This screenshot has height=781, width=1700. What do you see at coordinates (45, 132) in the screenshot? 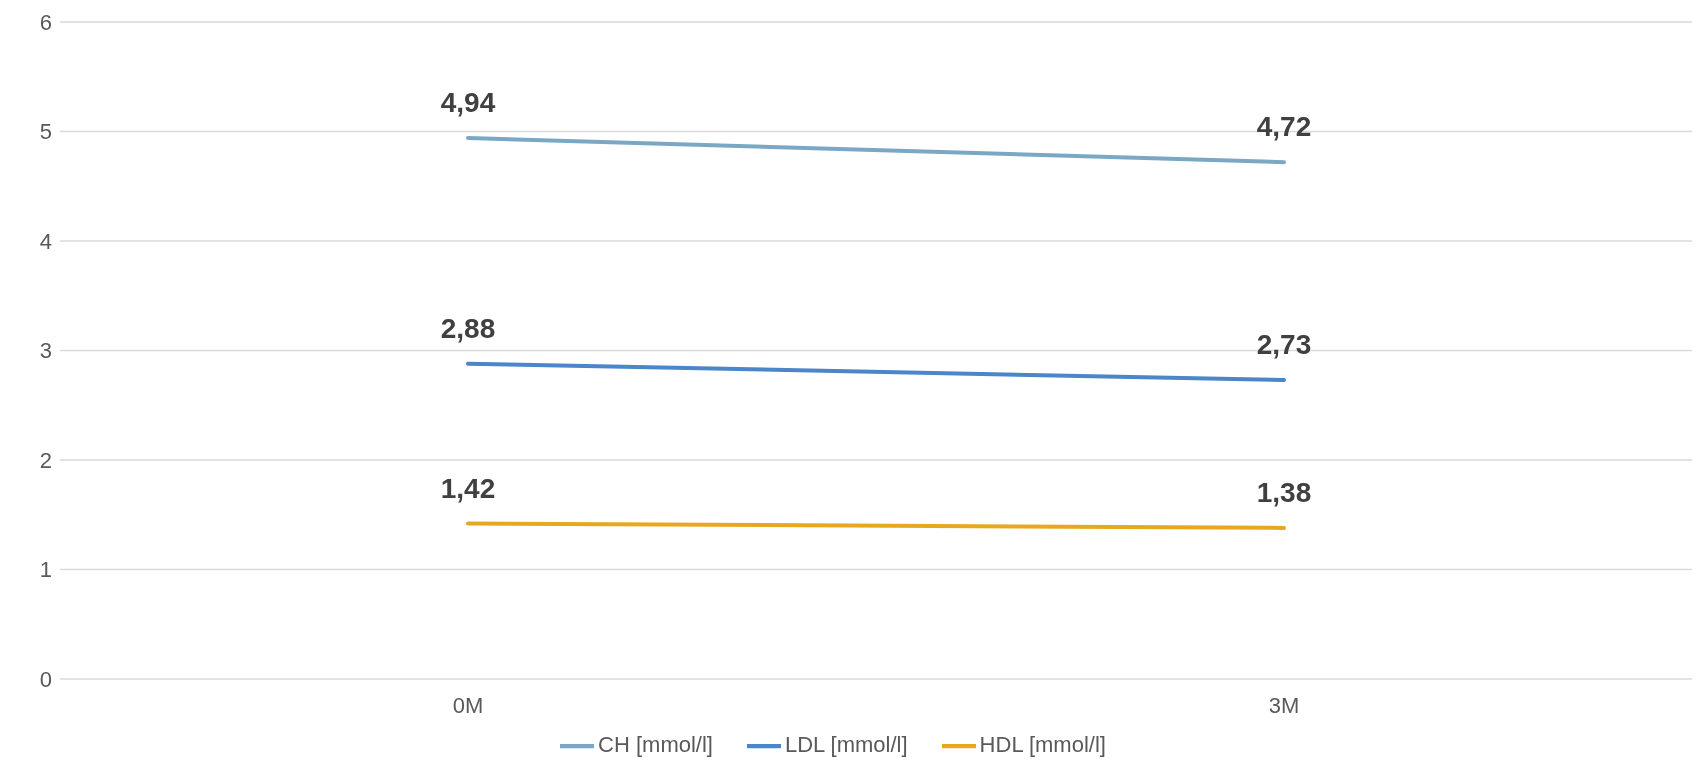
I see `y-tick-label: 5` at bounding box center [45, 132].